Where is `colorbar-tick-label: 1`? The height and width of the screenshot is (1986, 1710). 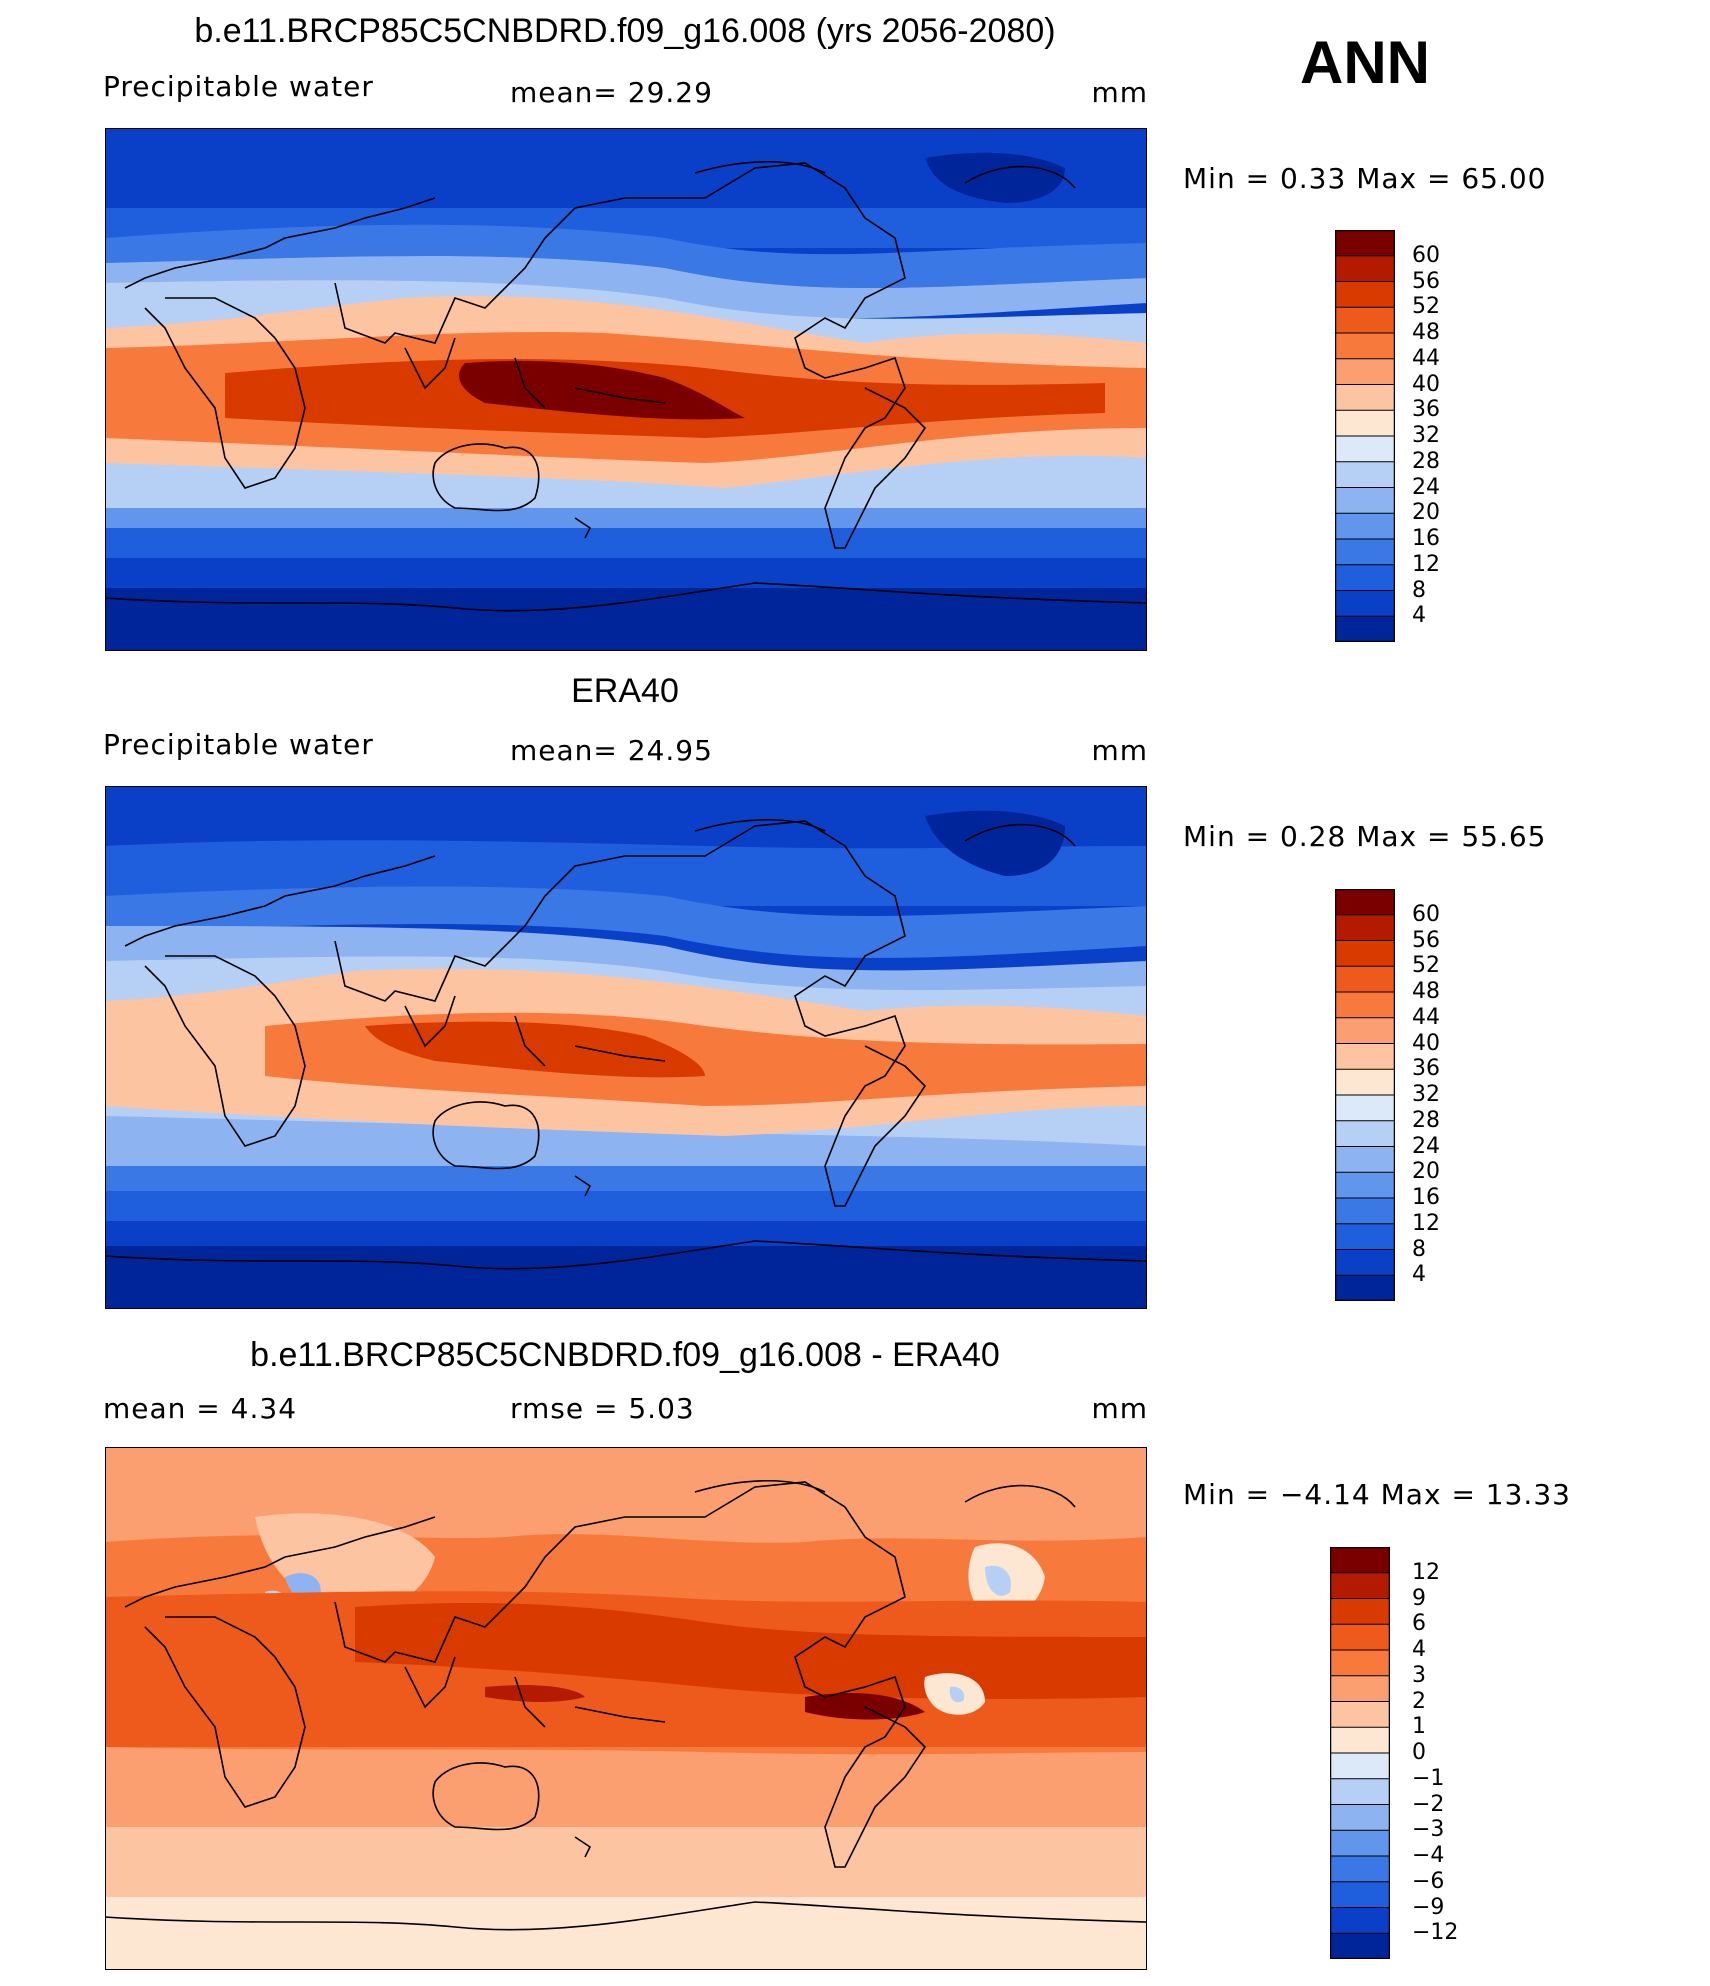 colorbar-tick-label: 1 is located at coordinates (1419, 1727).